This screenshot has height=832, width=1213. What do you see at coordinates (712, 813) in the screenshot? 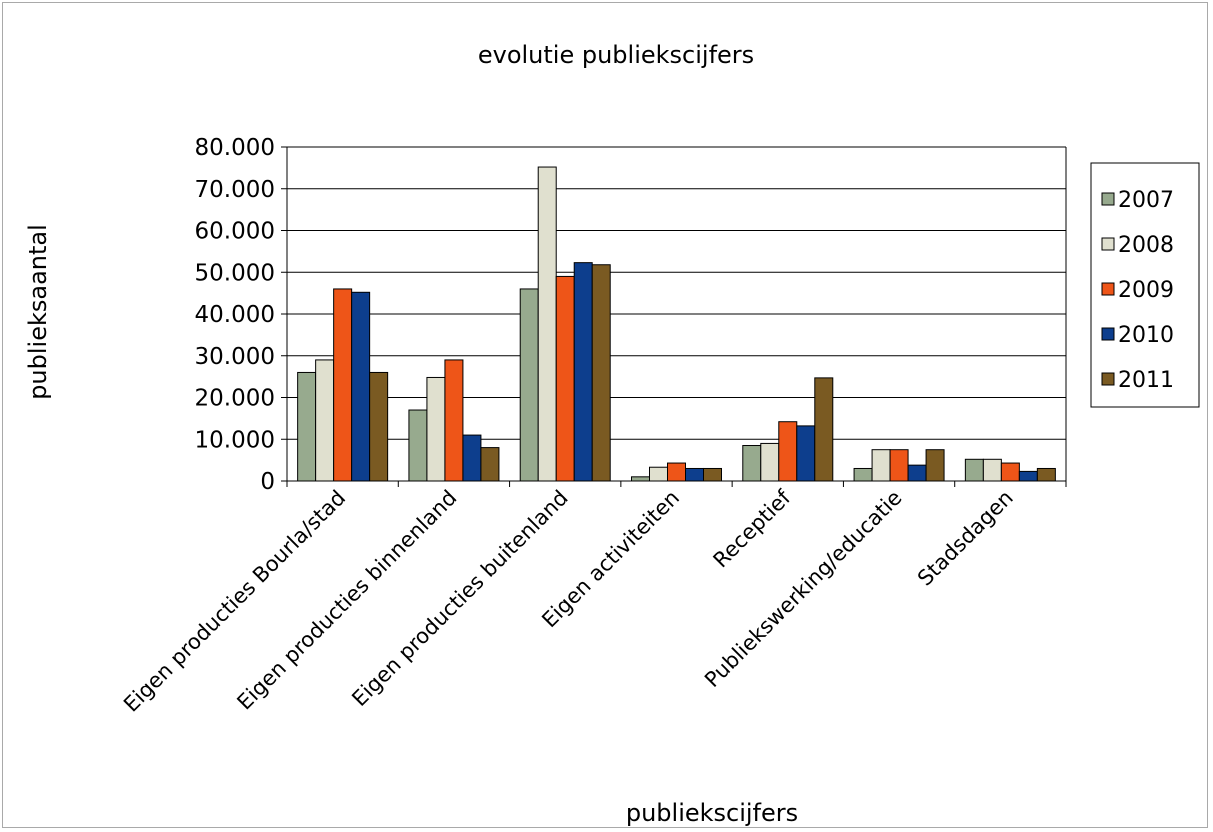
I see `x-axis-title: publiekscijfers` at bounding box center [712, 813].